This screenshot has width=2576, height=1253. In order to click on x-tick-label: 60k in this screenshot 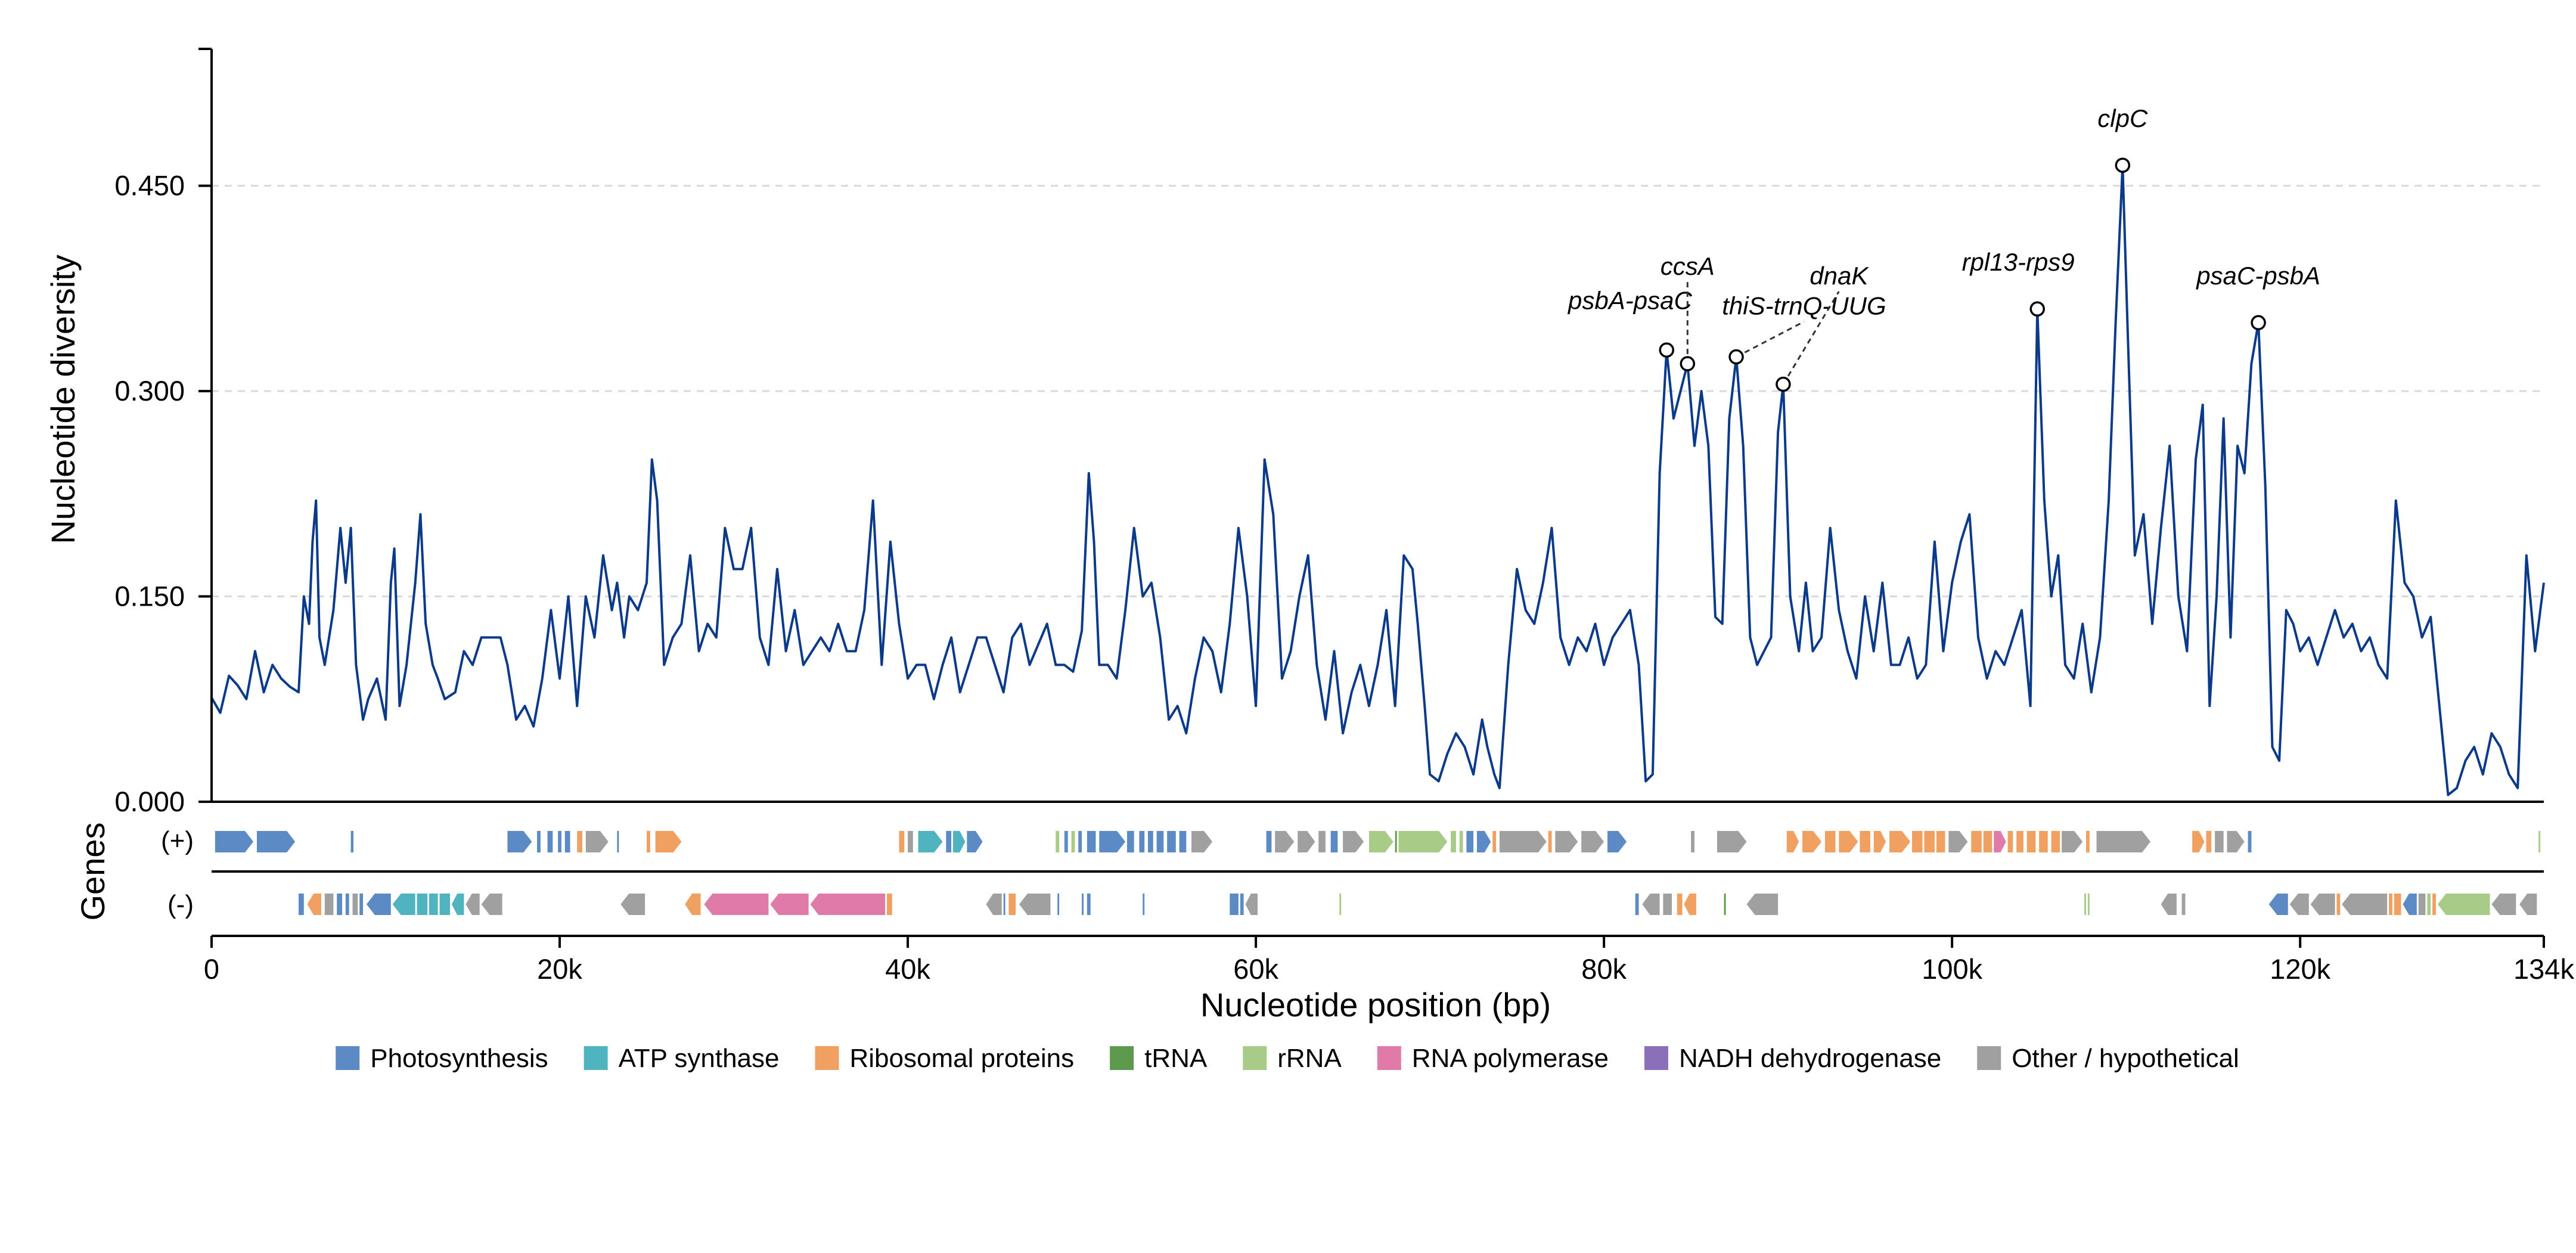, I will do `click(1256, 969)`.